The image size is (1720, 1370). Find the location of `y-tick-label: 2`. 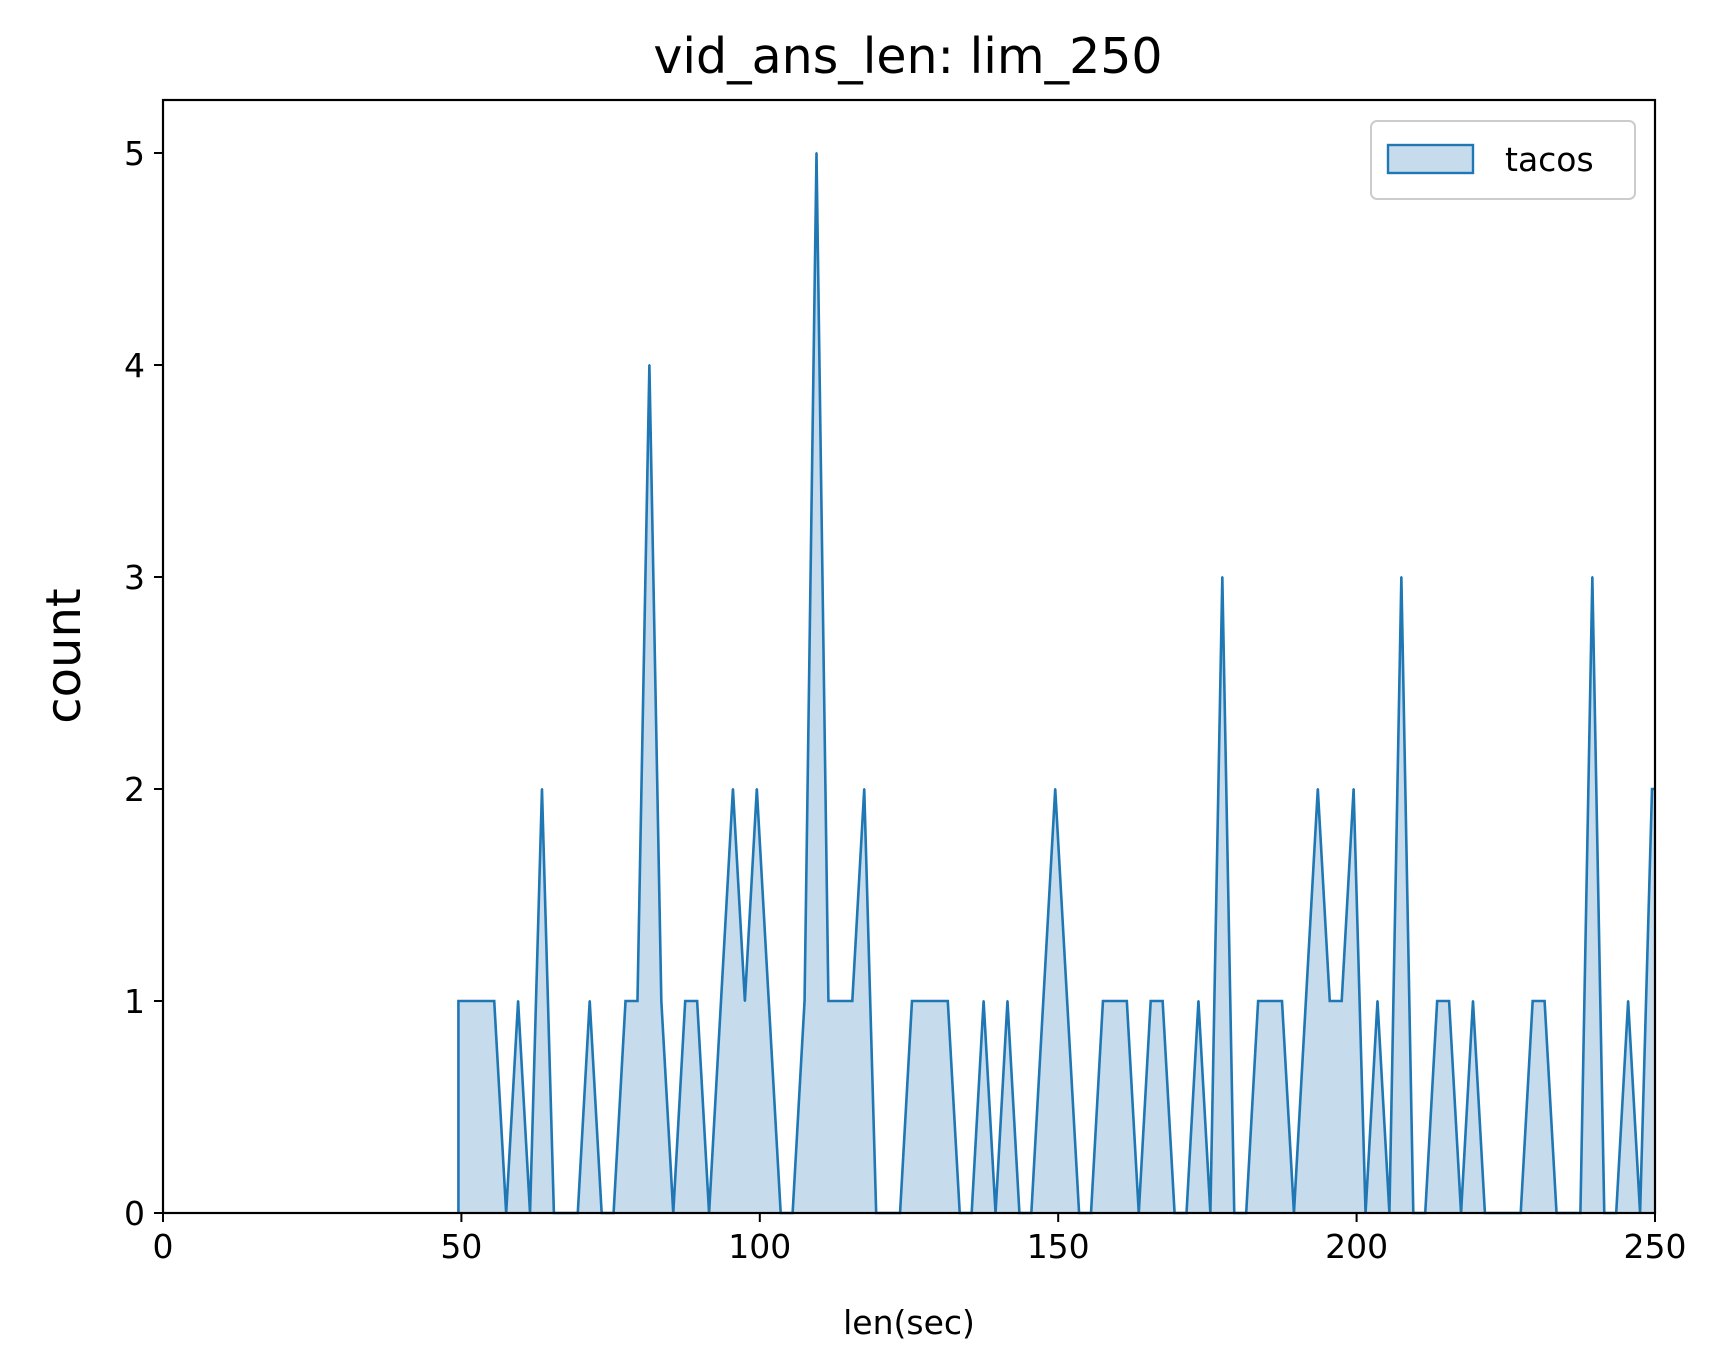

y-tick-label: 2 is located at coordinates (134, 789).